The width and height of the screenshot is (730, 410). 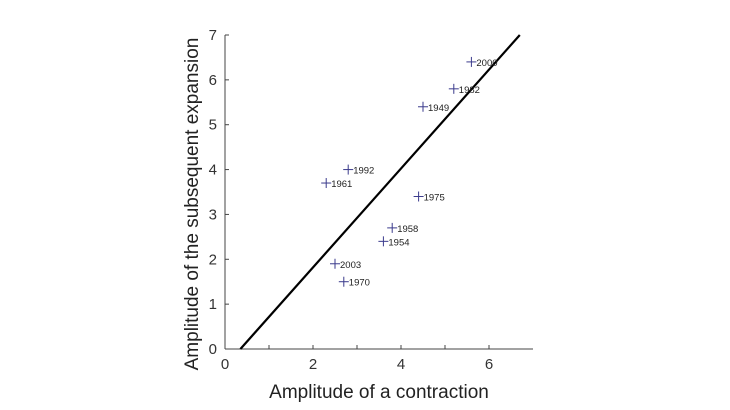 I want to click on point-label: 1992, so click(x=363, y=171).